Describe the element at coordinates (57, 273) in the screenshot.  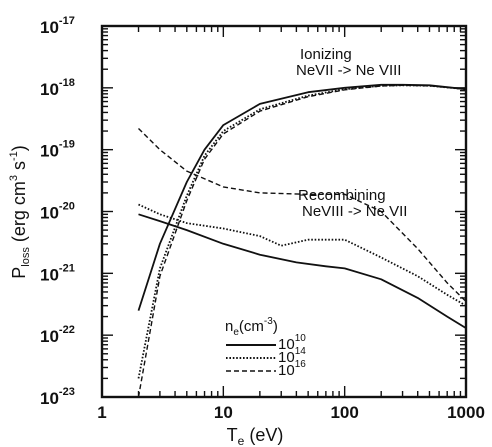
I see `y-tick-label: 10-21` at that location.